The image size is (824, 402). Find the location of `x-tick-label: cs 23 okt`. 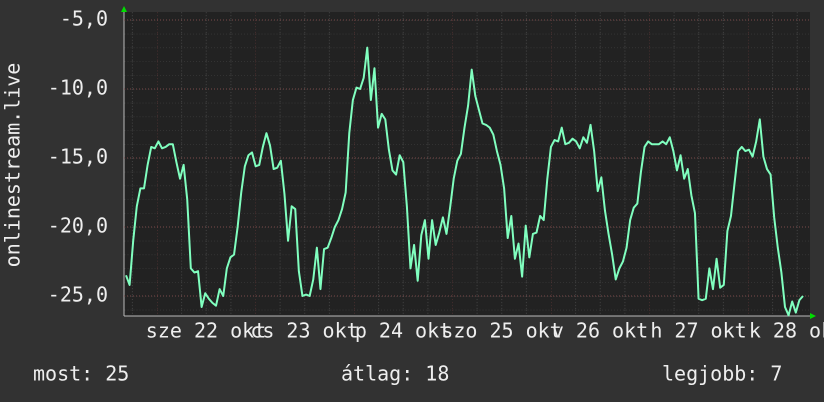

x-tick-label: cs 23 okt is located at coordinates (304, 331).